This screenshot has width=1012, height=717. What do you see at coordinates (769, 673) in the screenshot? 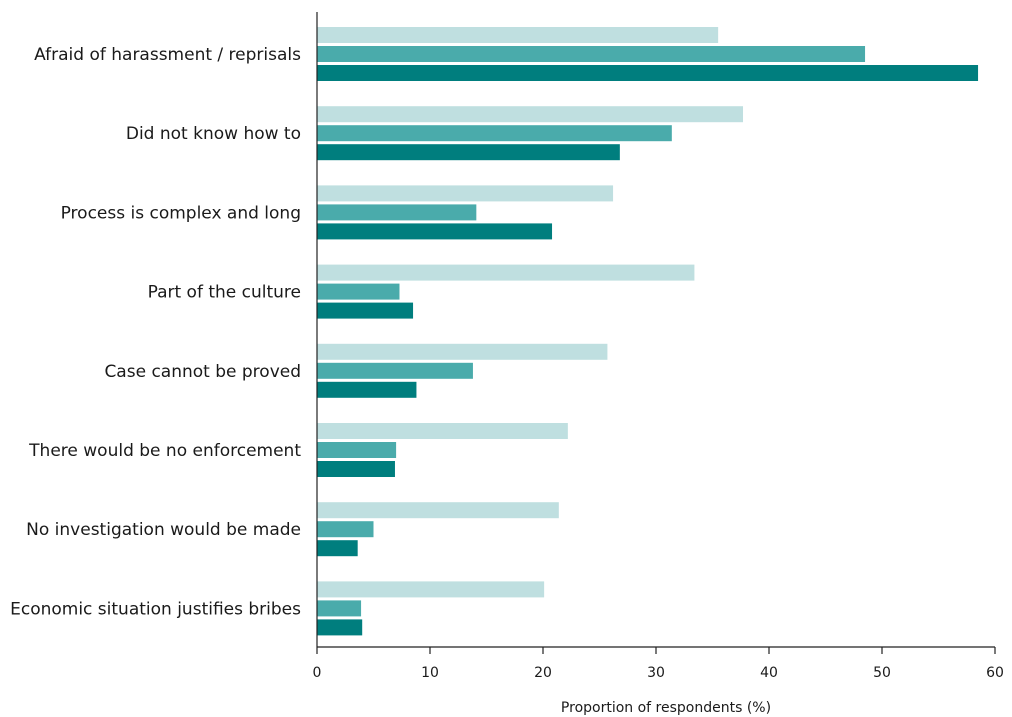
I see `x-tick-label: 40` at bounding box center [769, 673].